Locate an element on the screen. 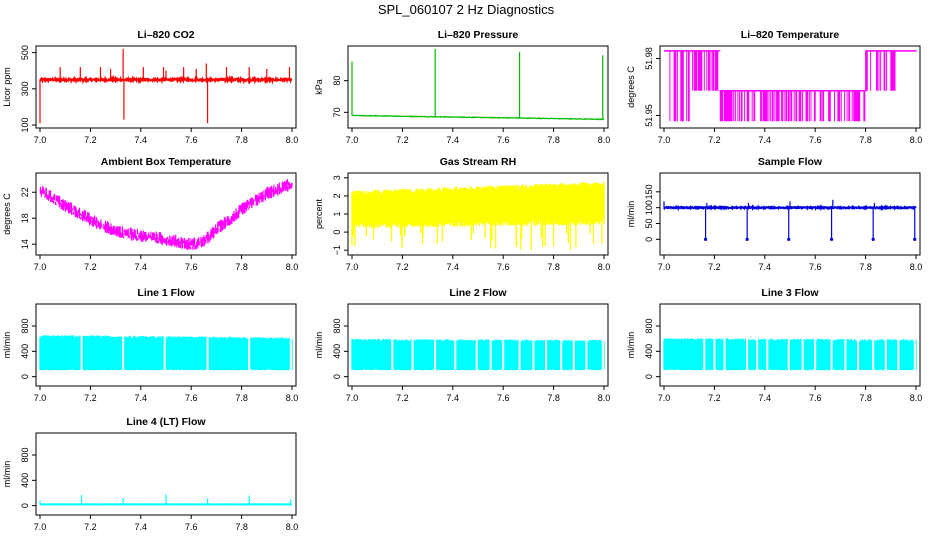 This screenshot has height=540, width=936. y-tick-label: 22 is located at coordinates (25, 192).